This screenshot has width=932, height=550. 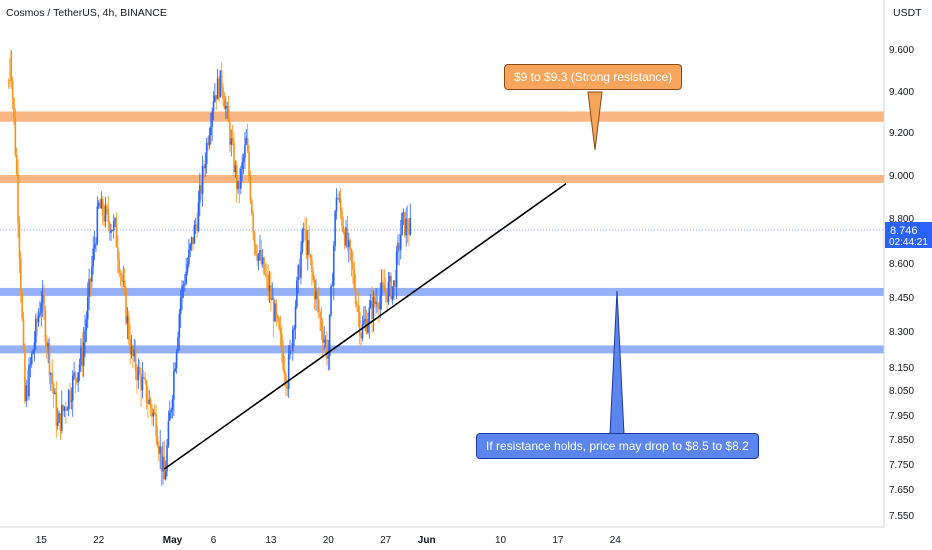 What do you see at coordinates (501, 540) in the screenshot?
I see `time-tick-label: 10` at bounding box center [501, 540].